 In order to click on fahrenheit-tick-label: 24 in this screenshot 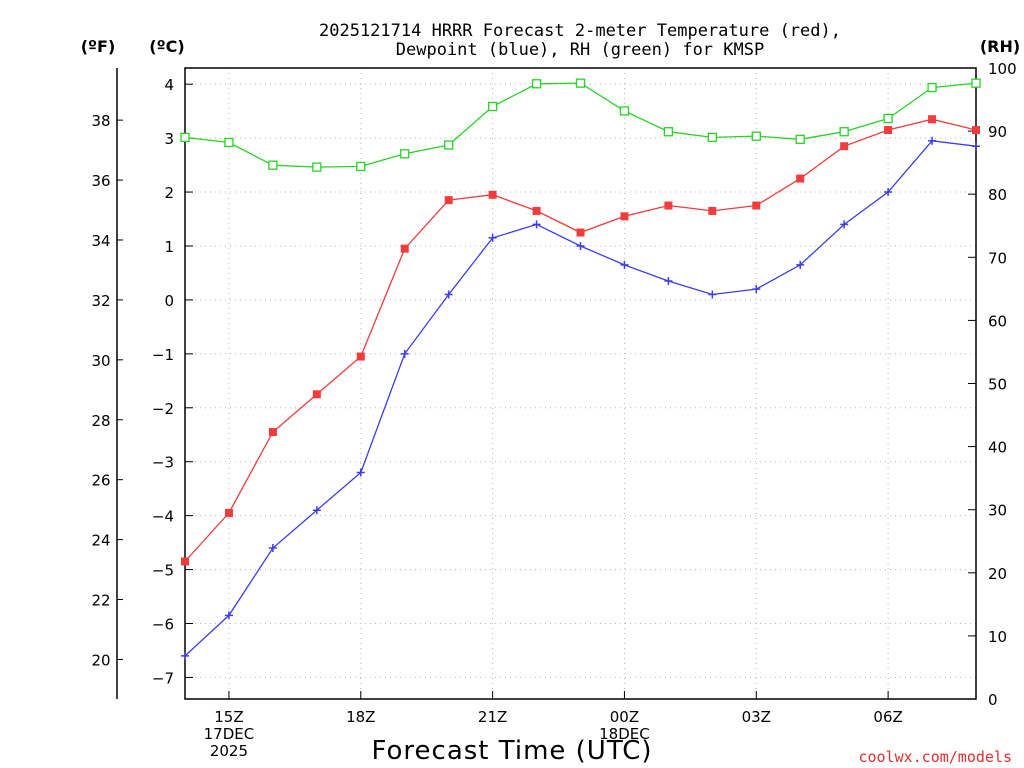, I will do `click(100, 541)`.